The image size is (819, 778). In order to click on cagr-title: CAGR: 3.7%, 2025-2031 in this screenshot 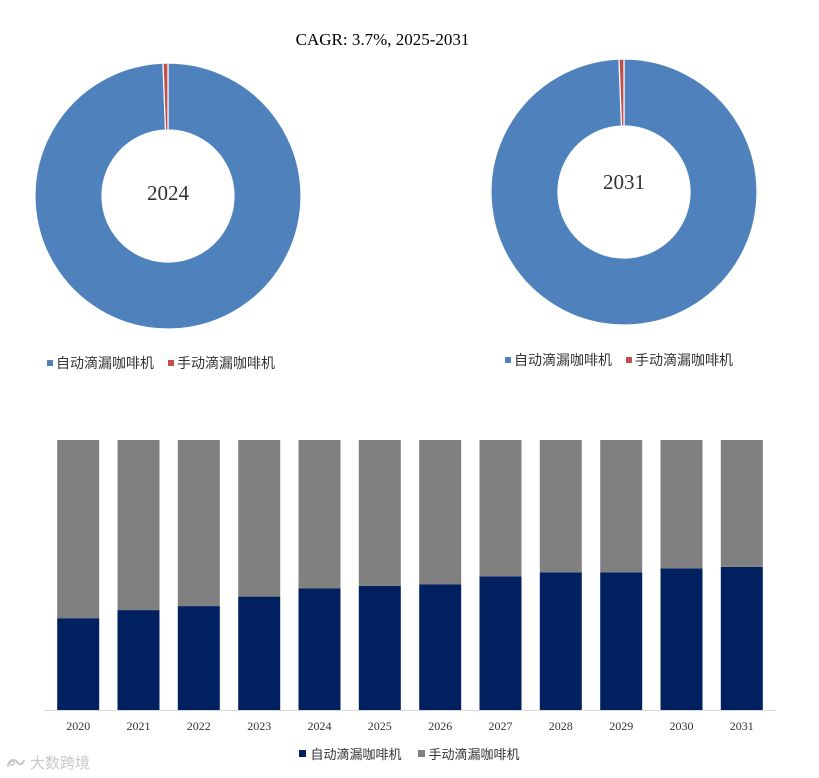, I will do `click(382, 39)`.